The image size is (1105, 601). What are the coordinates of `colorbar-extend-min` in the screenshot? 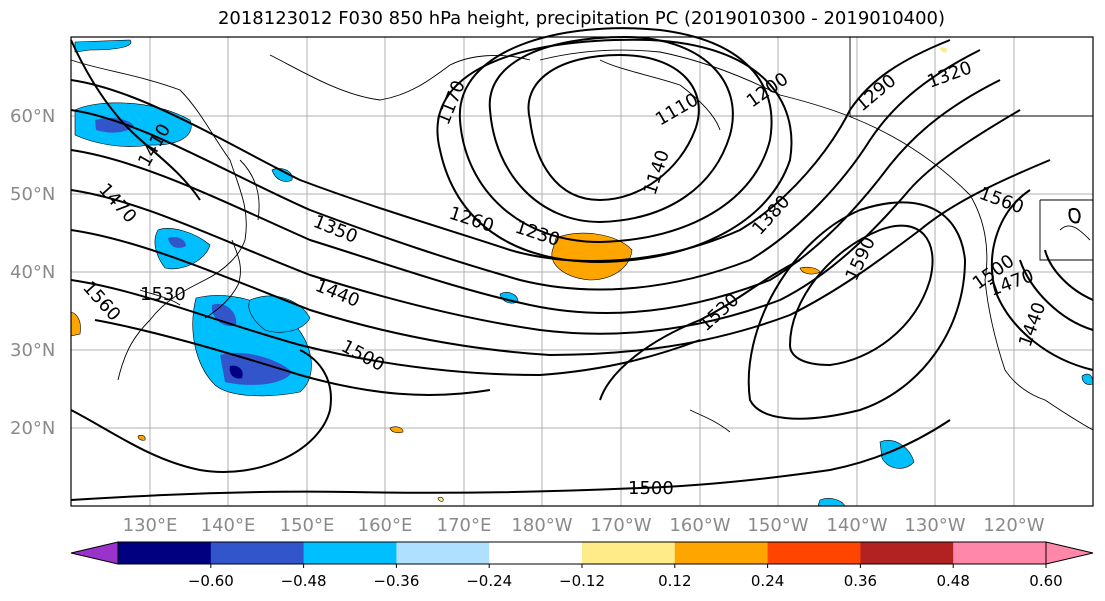 It's located at (94, 553).